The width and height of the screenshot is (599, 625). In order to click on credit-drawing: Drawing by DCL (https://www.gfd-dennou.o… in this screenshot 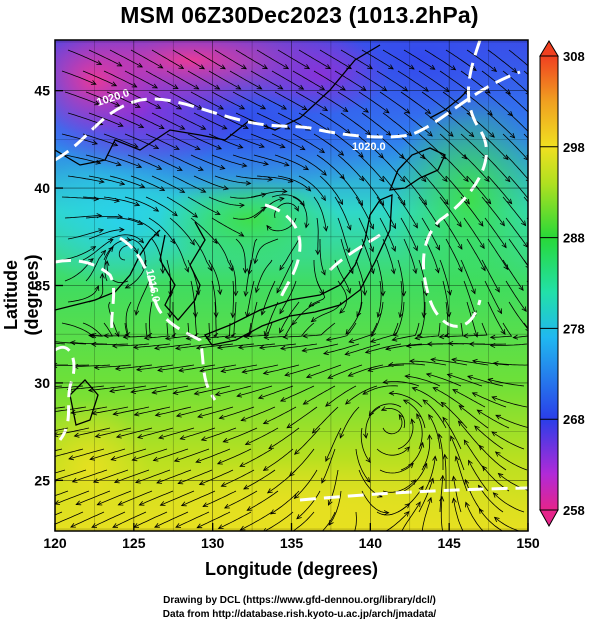, I will do `click(299, 600)`.